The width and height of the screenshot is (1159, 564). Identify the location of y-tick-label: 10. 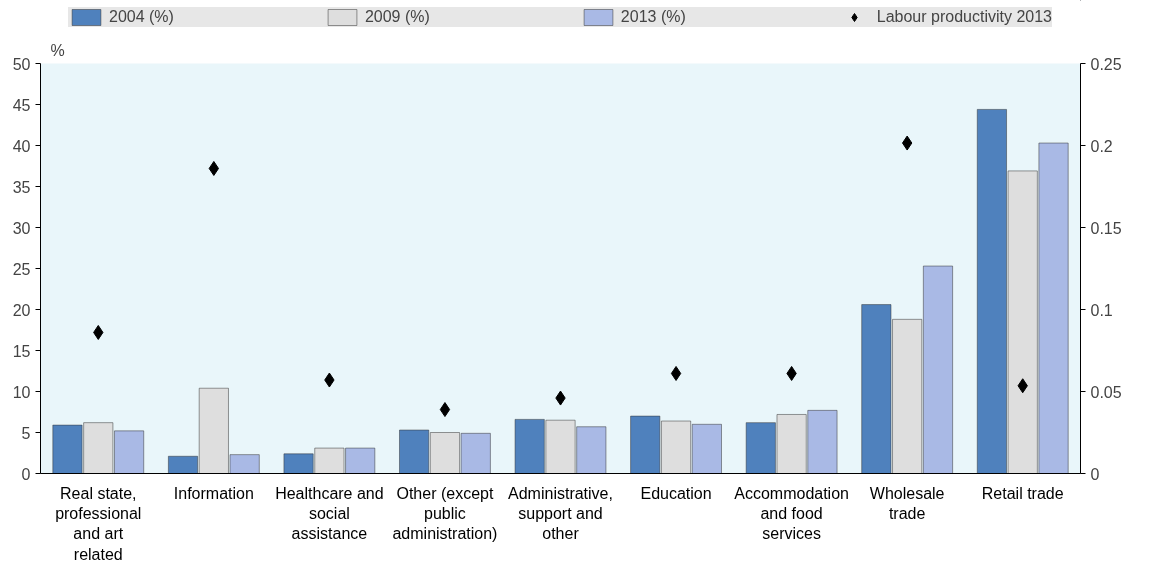
(21, 392).